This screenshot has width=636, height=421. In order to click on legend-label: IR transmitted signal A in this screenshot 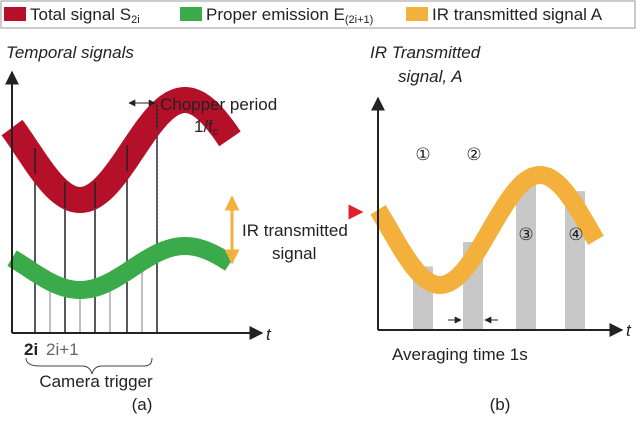, I will do `click(517, 14)`.